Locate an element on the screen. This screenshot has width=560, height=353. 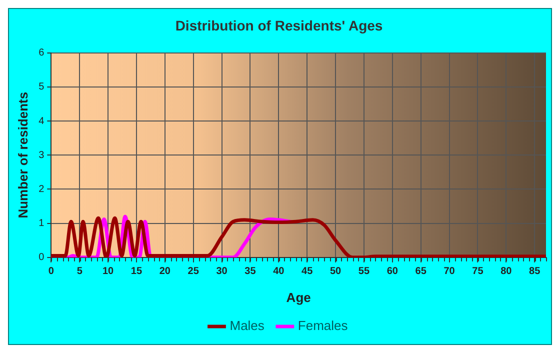
x-tick-label: 35 is located at coordinates (250, 272).